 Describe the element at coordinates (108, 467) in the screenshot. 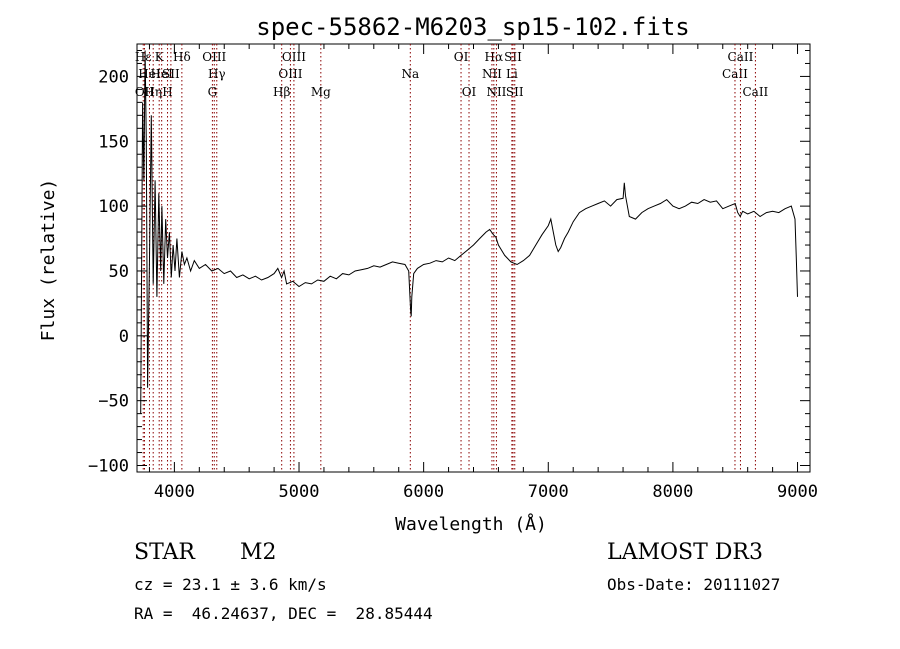

I see `y-tick-label: −100` at that location.